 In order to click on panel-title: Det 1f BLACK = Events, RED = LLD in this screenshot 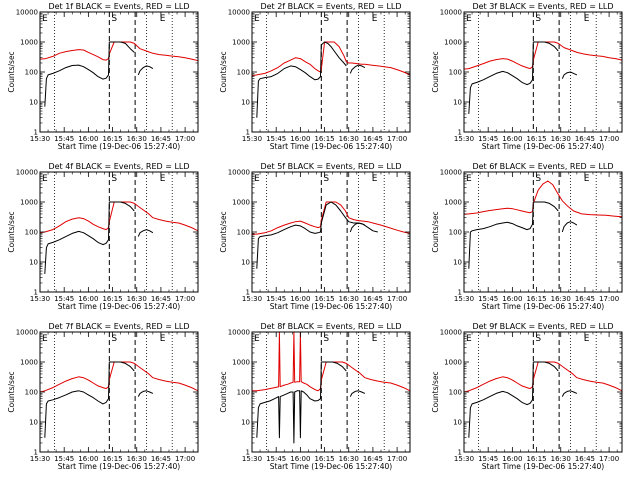, I will do `click(118, 6)`.